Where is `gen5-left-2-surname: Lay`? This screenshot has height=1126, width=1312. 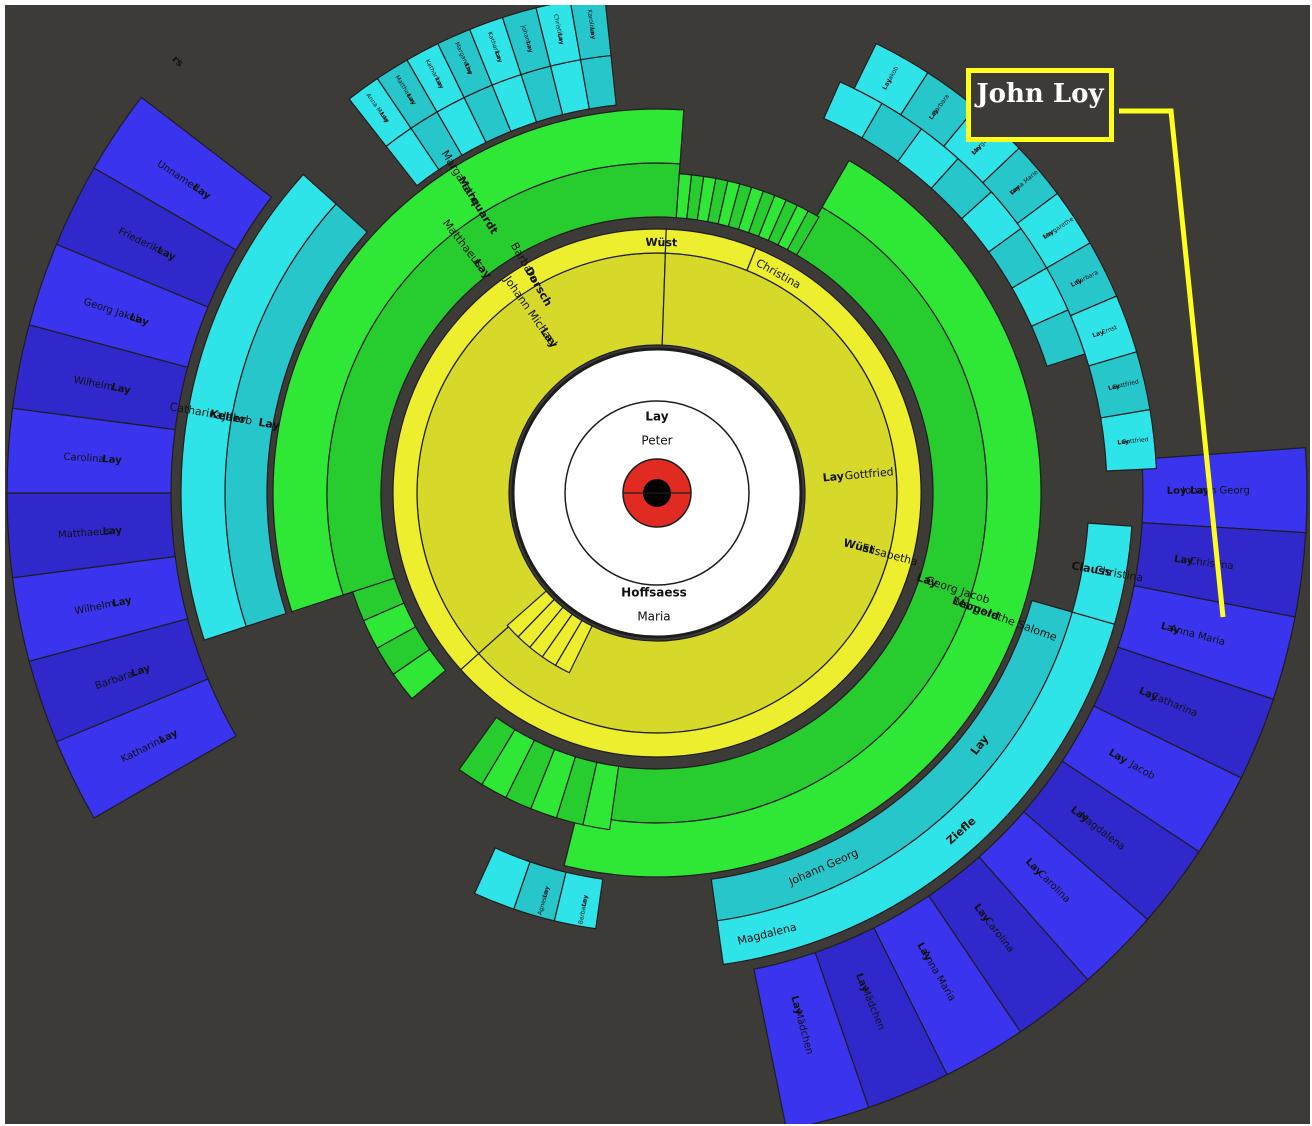 gen5-left-2-surname: Lay is located at coordinates (122, 602).